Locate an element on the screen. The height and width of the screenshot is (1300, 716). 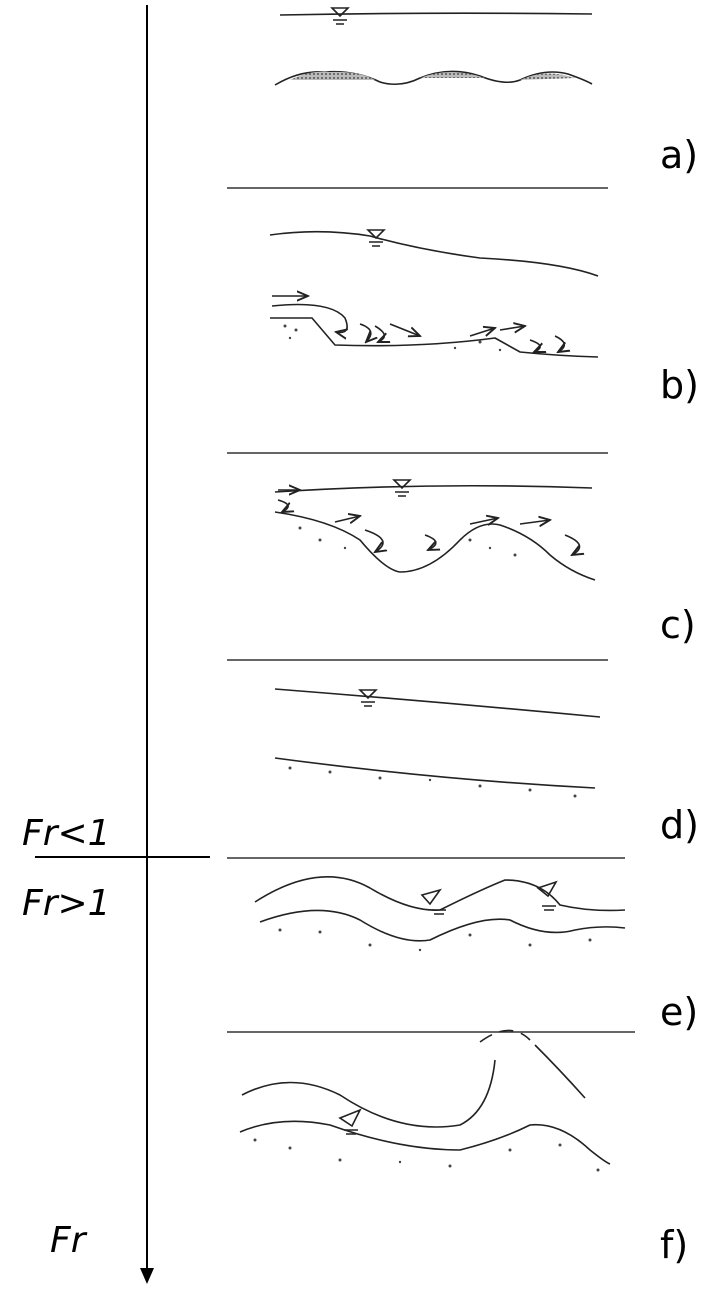
froude-axis-label: Fr is located at coordinates (69, 1240).